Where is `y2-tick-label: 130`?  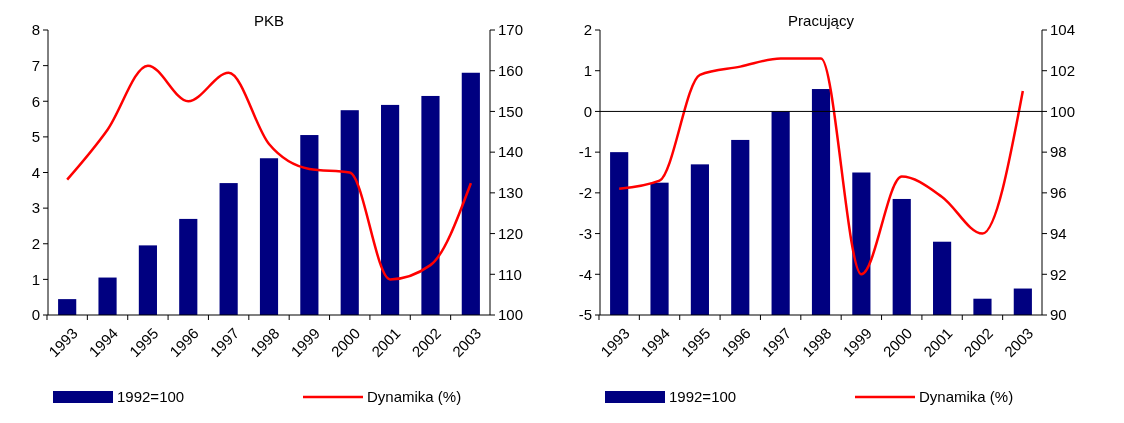 y2-tick-label: 130 is located at coordinates (511, 193).